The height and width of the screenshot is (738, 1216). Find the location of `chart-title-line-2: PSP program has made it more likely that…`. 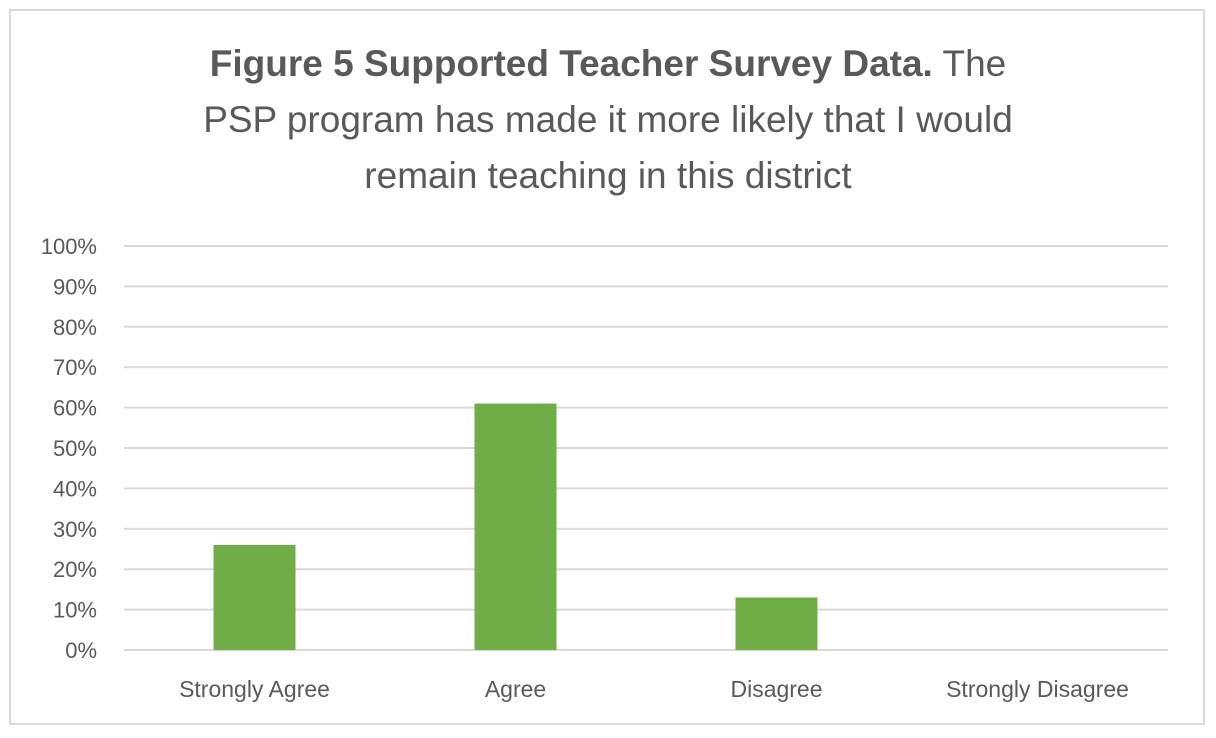

chart-title-line-2: PSP program has made it more likely that… is located at coordinates (608, 119).